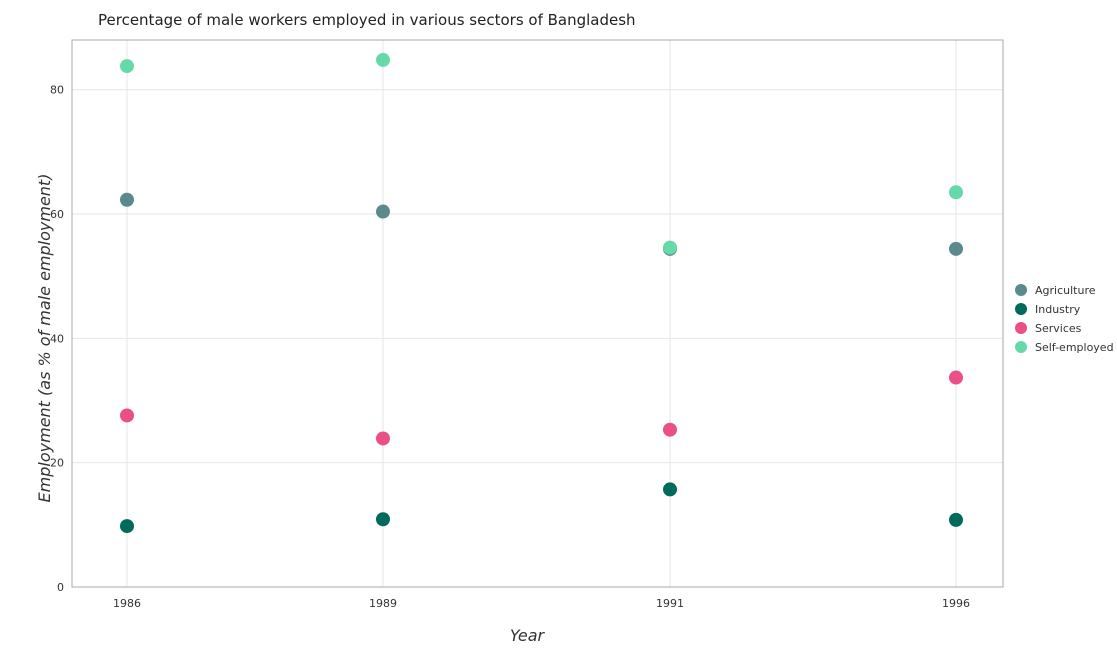 This screenshot has height=650, width=1117. Describe the element at coordinates (57, 338) in the screenshot. I see `y-tick-label: 40` at that location.